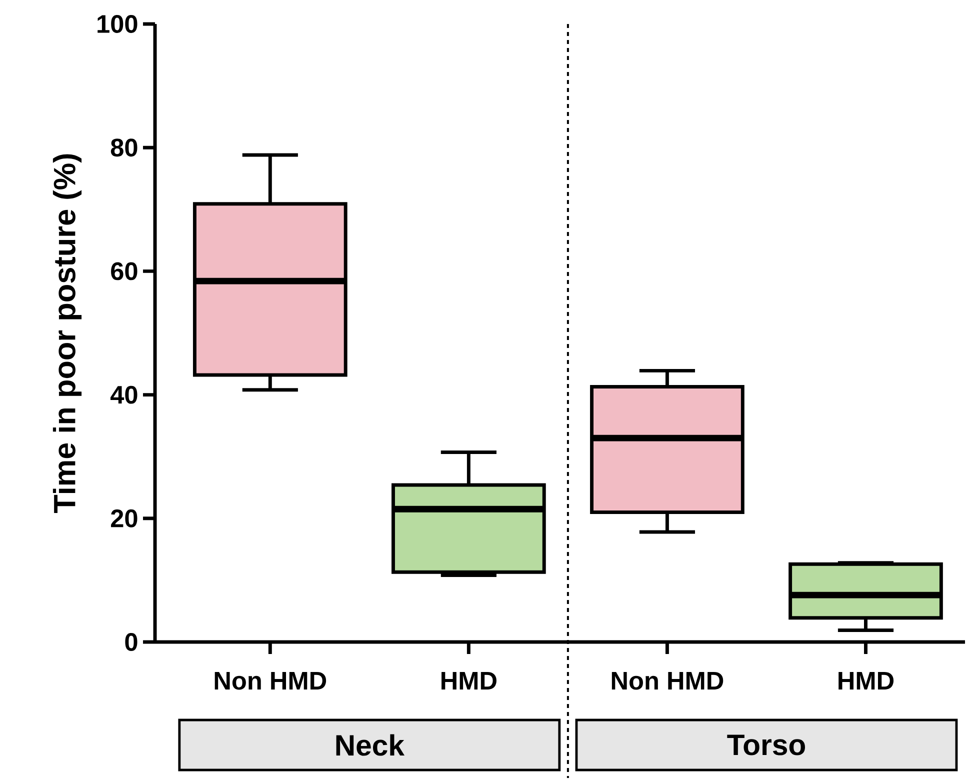  What do you see at coordinates (370, 745) in the screenshot?
I see `text: Neck` at bounding box center [370, 745].